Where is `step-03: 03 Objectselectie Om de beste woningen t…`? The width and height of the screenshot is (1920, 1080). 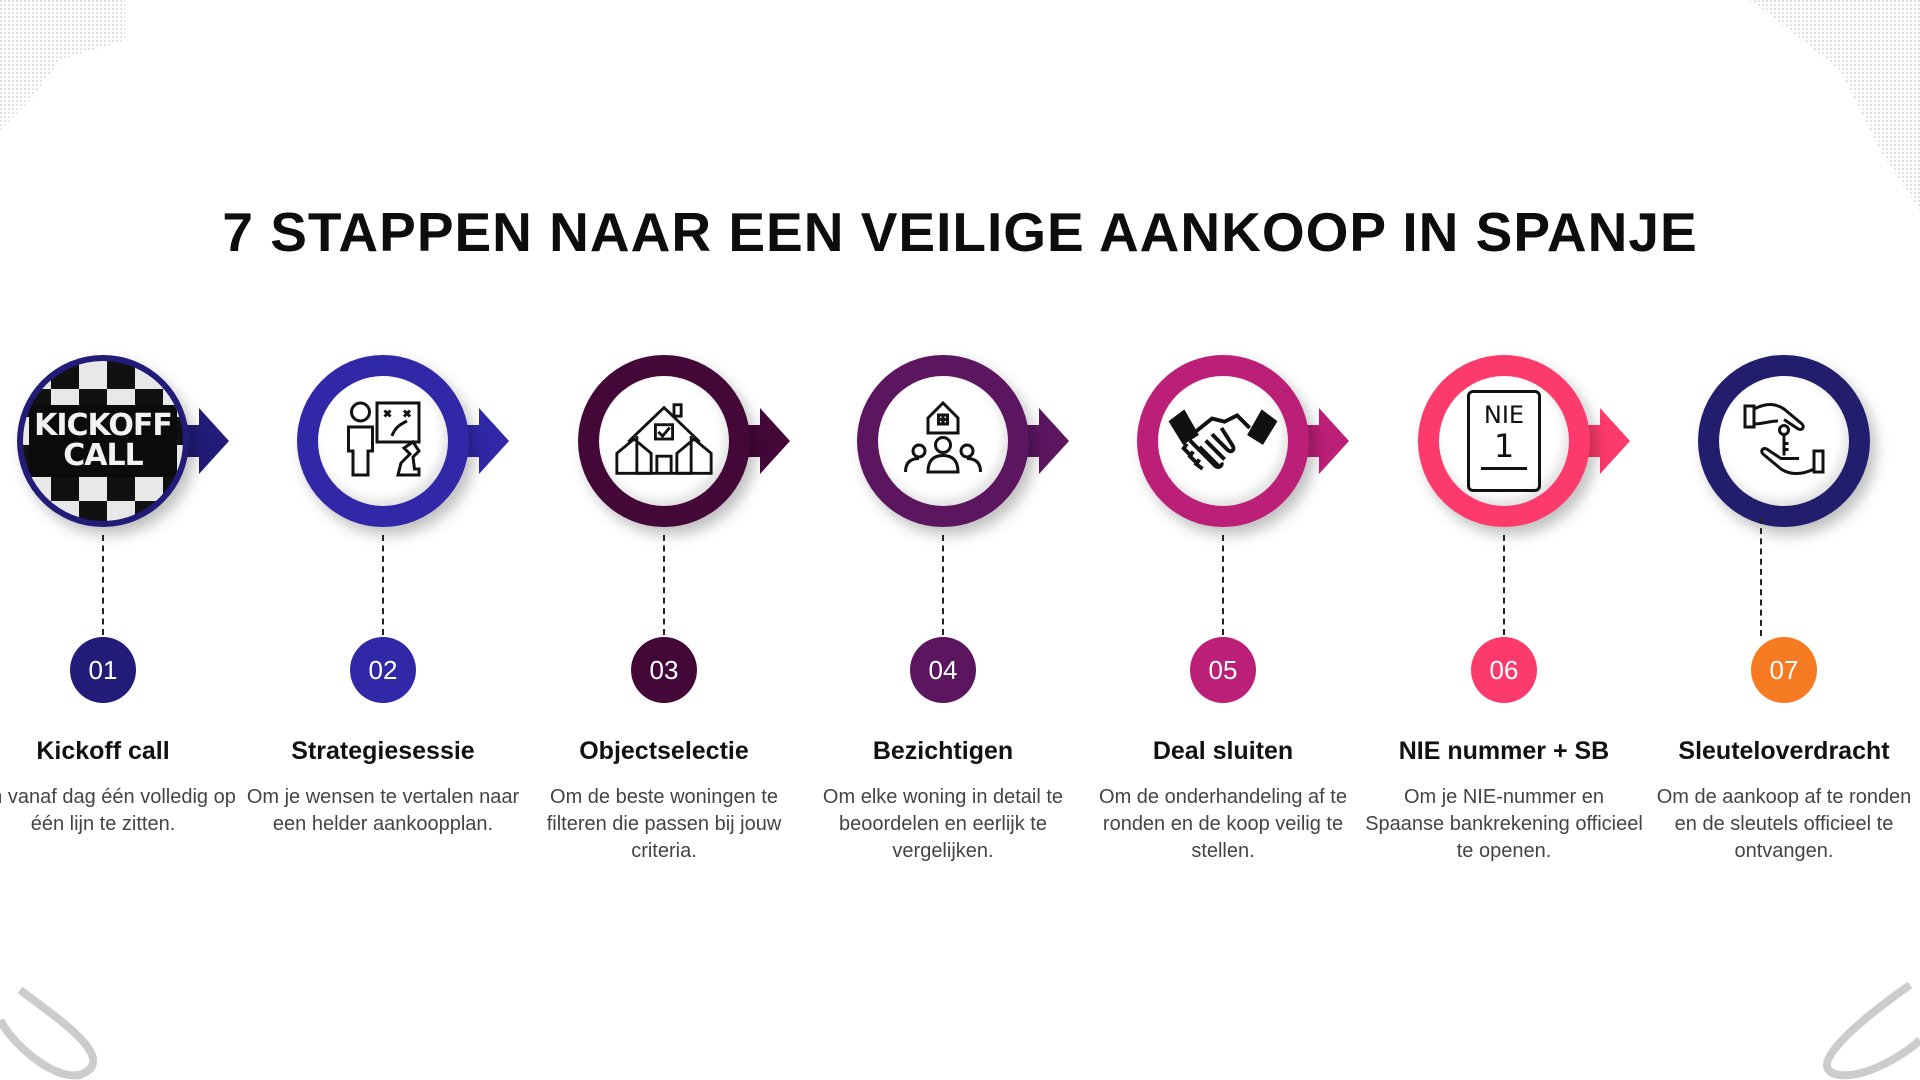
step-03: 03 Objectselectie Om de beste woningen t… is located at coordinates (664, 540).